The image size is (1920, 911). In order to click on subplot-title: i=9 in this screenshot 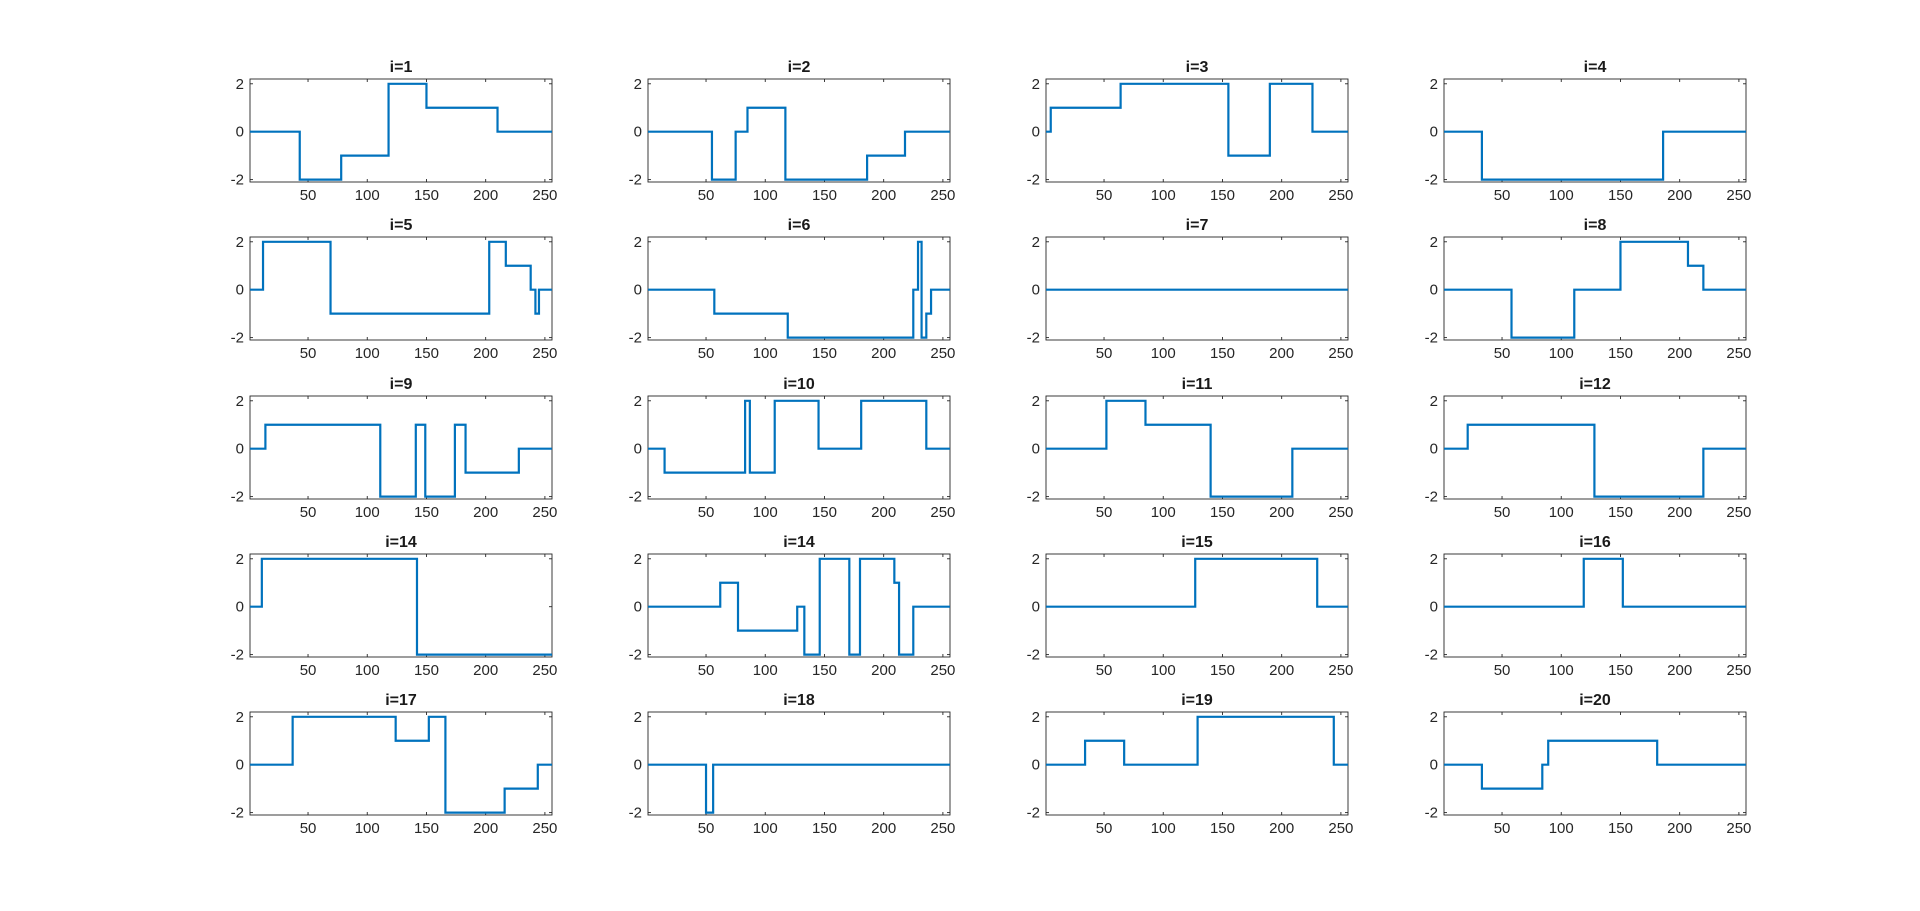, I will do `click(401, 384)`.